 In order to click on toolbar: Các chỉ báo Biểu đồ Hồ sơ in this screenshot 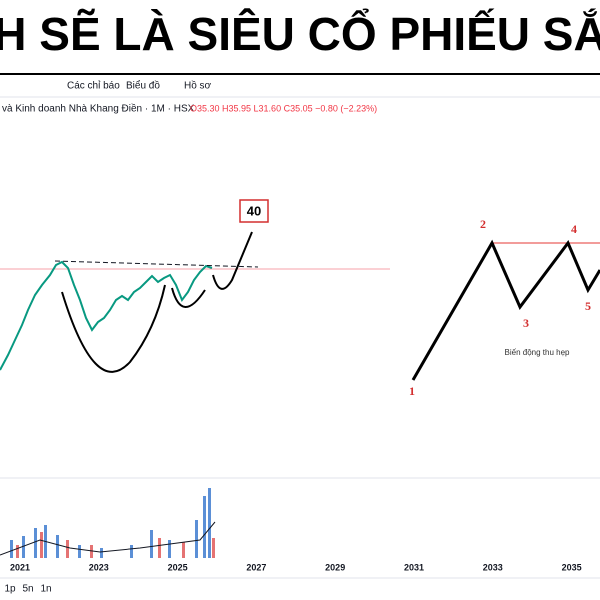, I will do `click(300, 89)`.